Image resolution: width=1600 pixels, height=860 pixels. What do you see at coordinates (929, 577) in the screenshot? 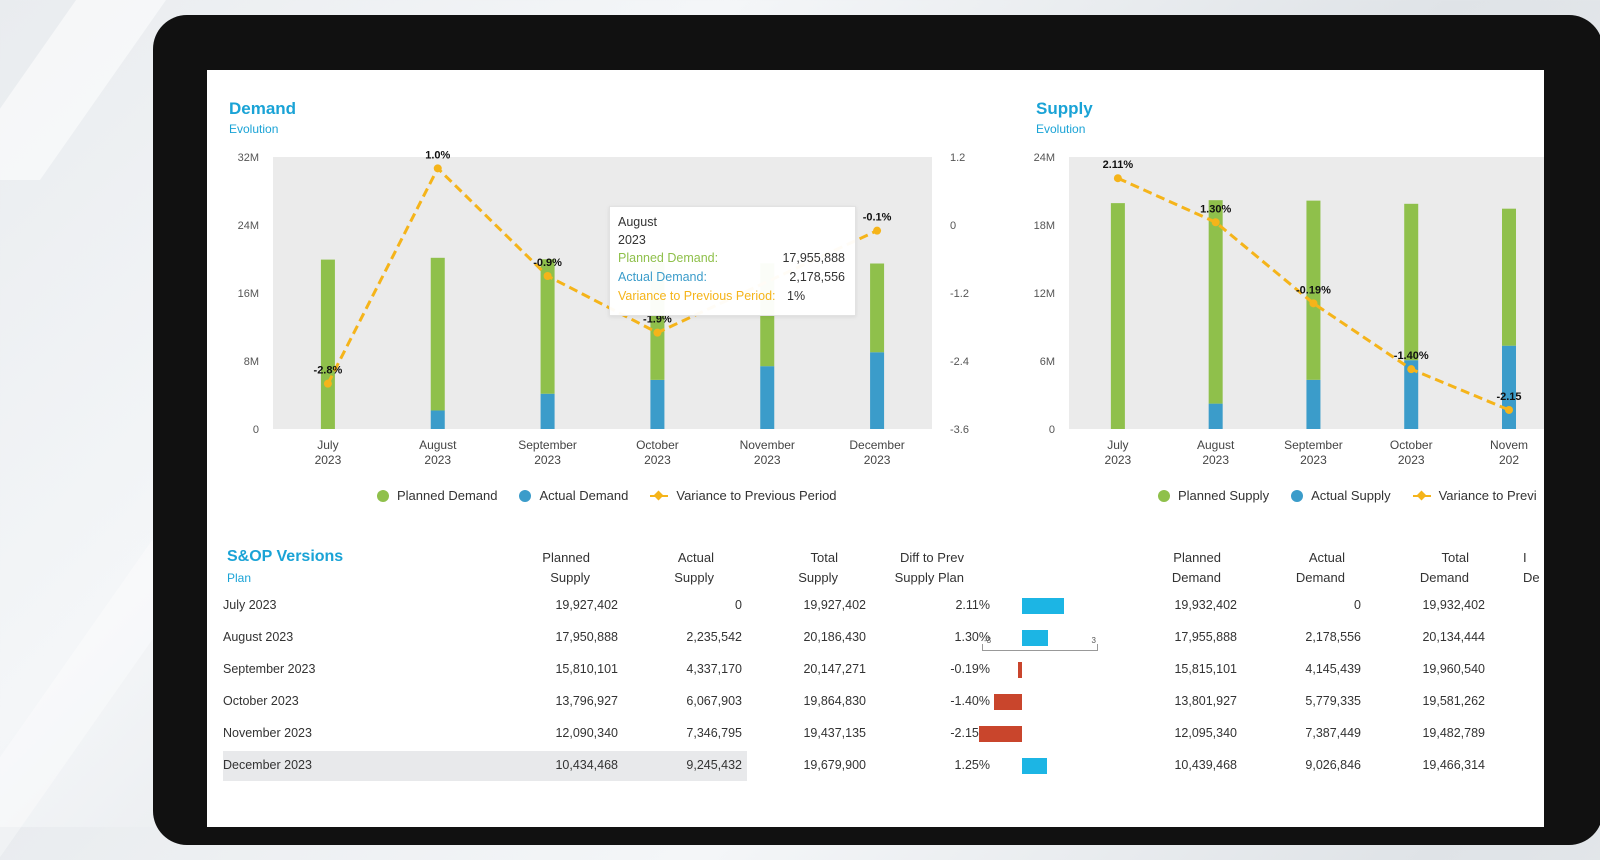
I see `header-line: Supply Plan` at bounding box center [929, 577].